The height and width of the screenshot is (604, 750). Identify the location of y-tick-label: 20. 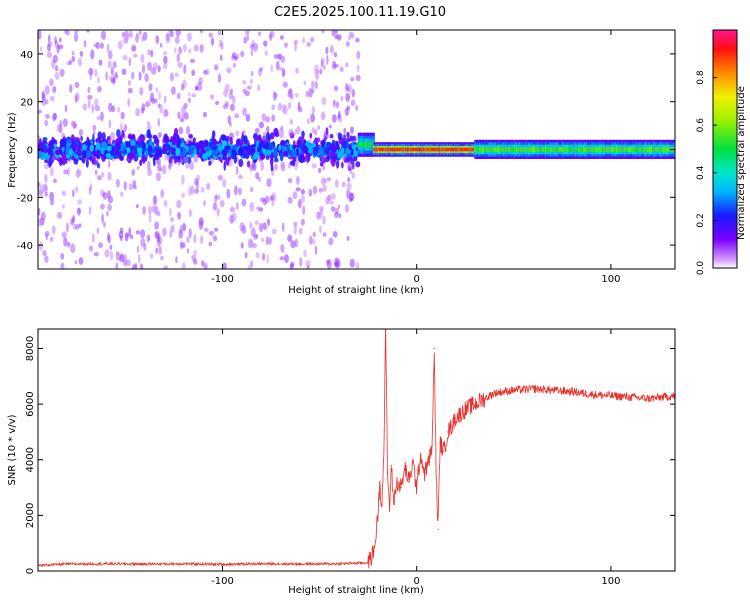
(26, 103).